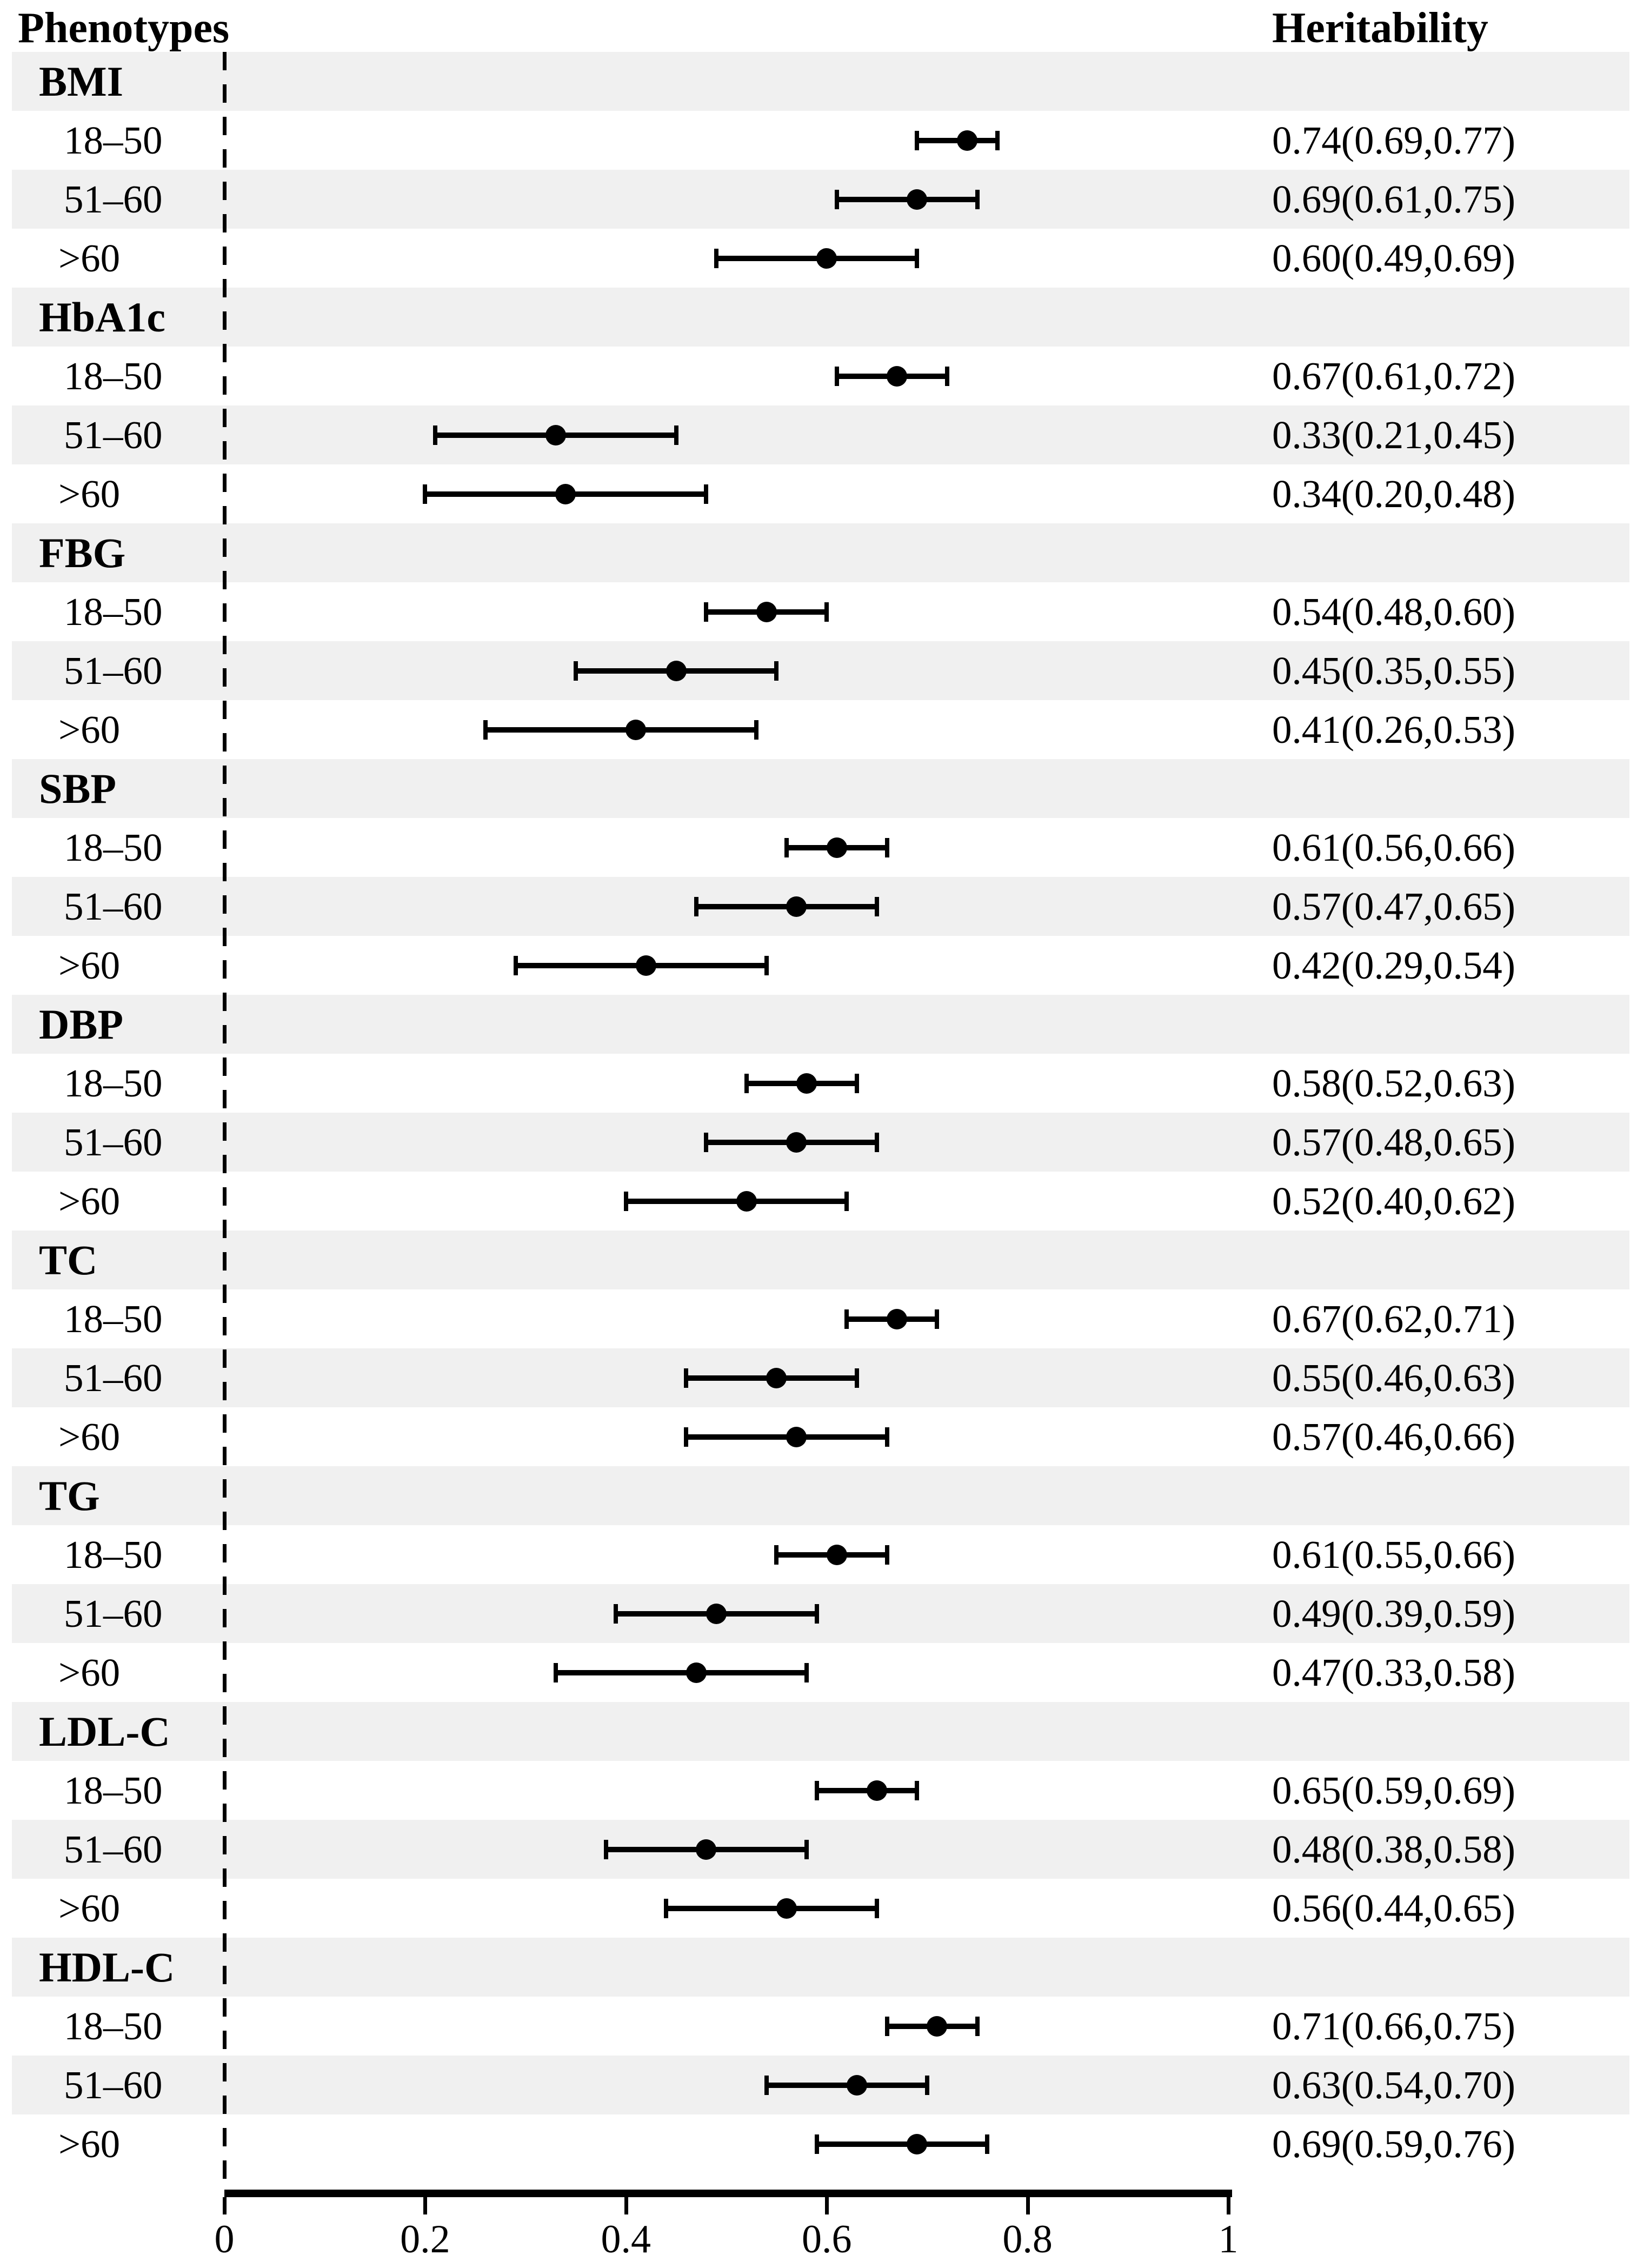 The width and height of the screenshot is (1637, 2268). I want to click on heritability-value: 0.69(0.59,0.76), so click(1394, 2144).